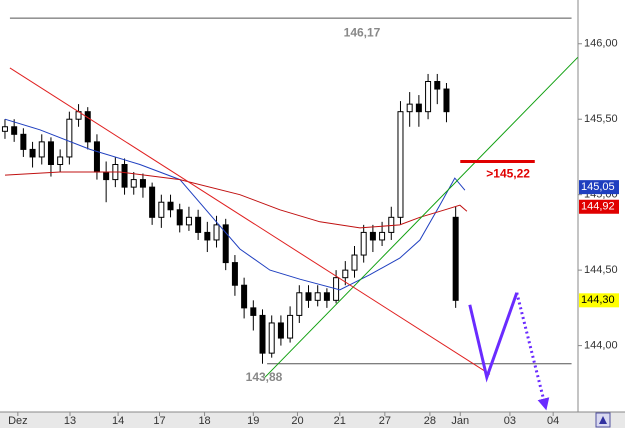 The image size is (625, 428). Describe the element at coordinates (159, 421) in the screenshot. I see `x-tick-label: 17` at that location.